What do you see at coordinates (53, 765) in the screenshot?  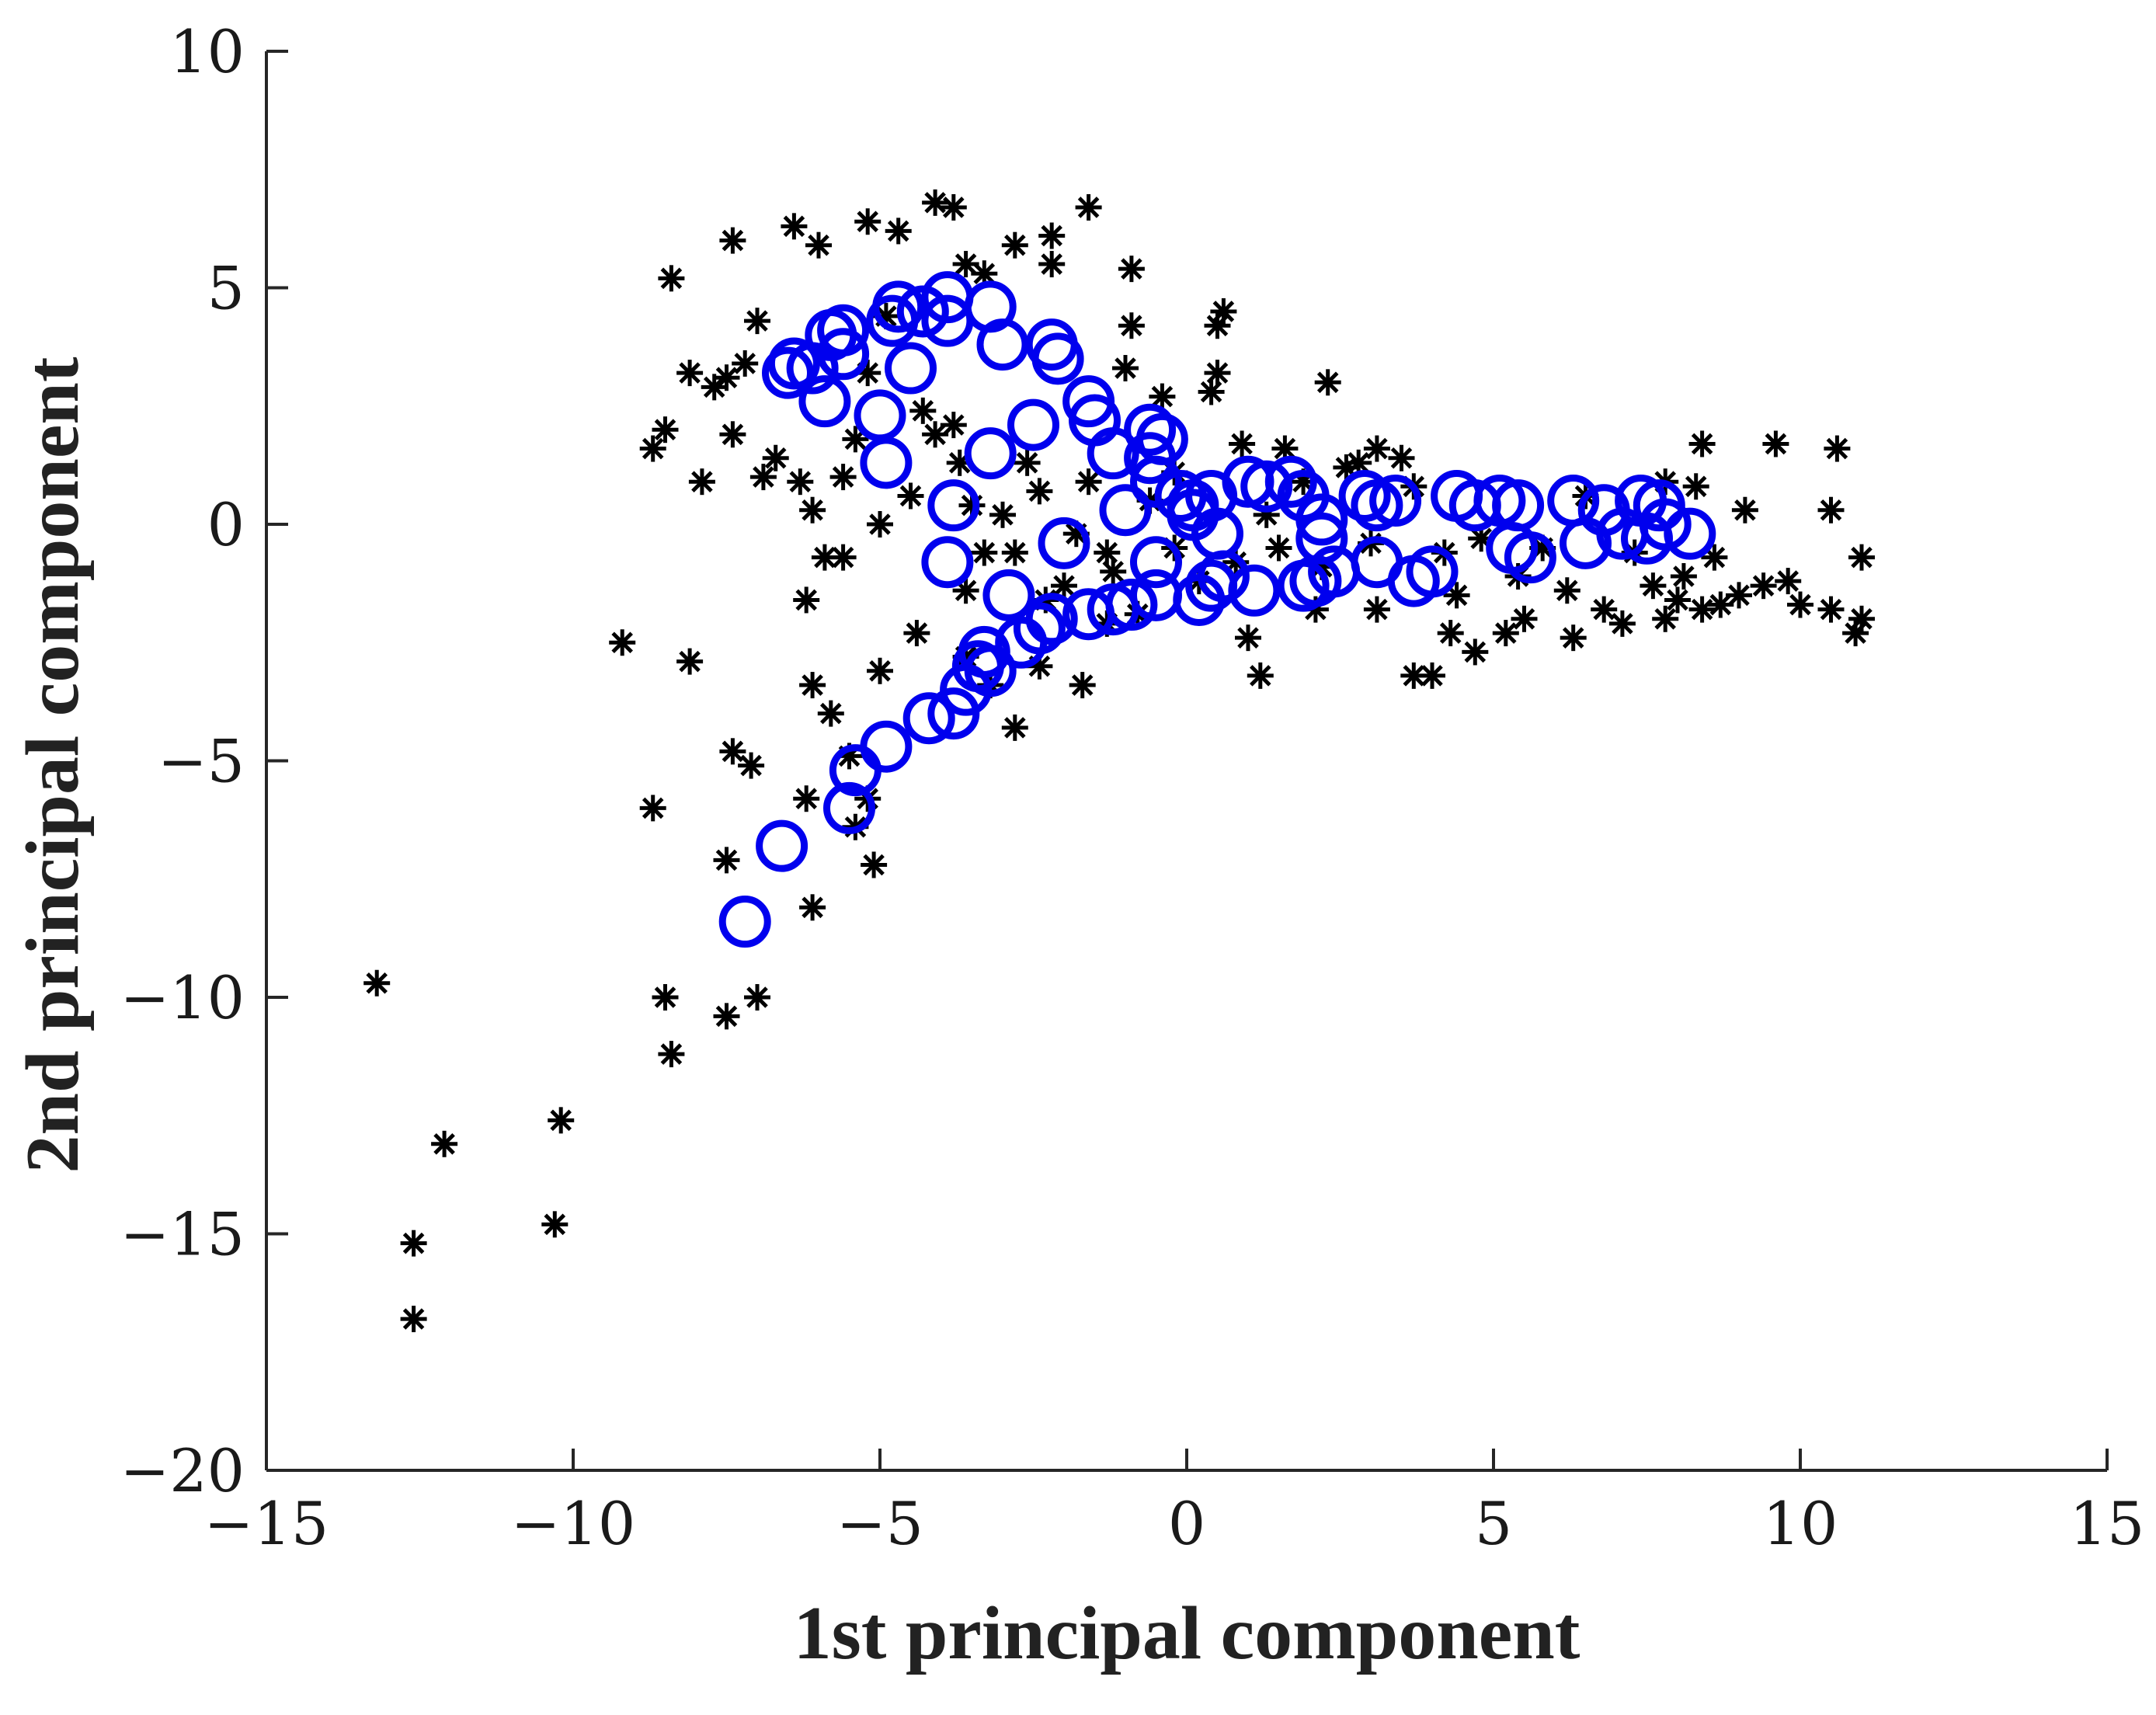 I see `y-axis-title: 2nd principal component` at bounding box center [53, 765].